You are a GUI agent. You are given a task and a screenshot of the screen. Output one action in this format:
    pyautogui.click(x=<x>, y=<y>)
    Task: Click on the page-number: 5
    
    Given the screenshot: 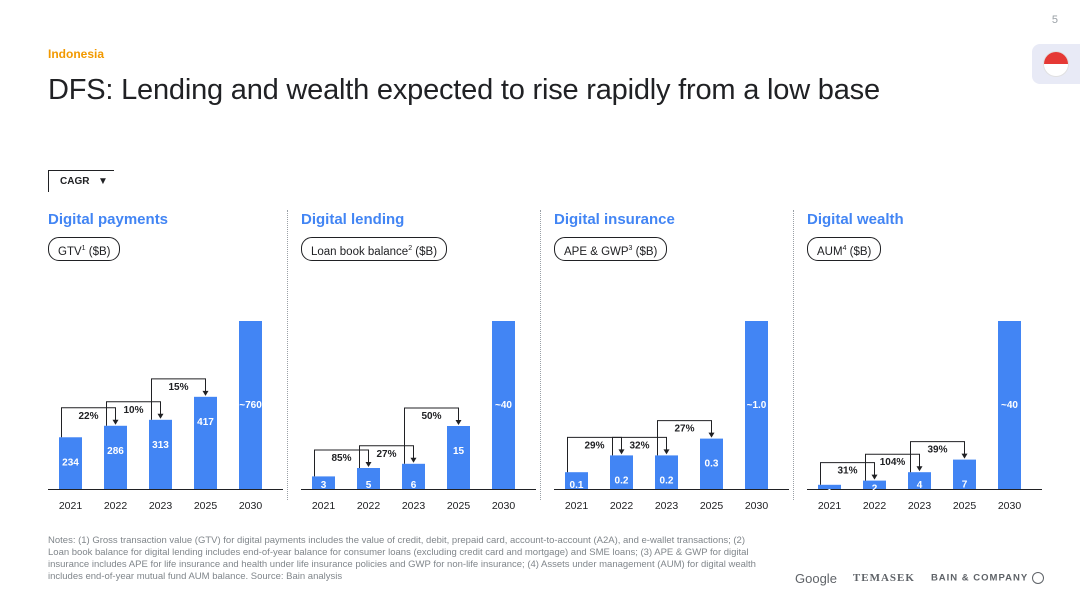 What is the action you would take?
    pyautogui.click(x=1054, y=20)
    